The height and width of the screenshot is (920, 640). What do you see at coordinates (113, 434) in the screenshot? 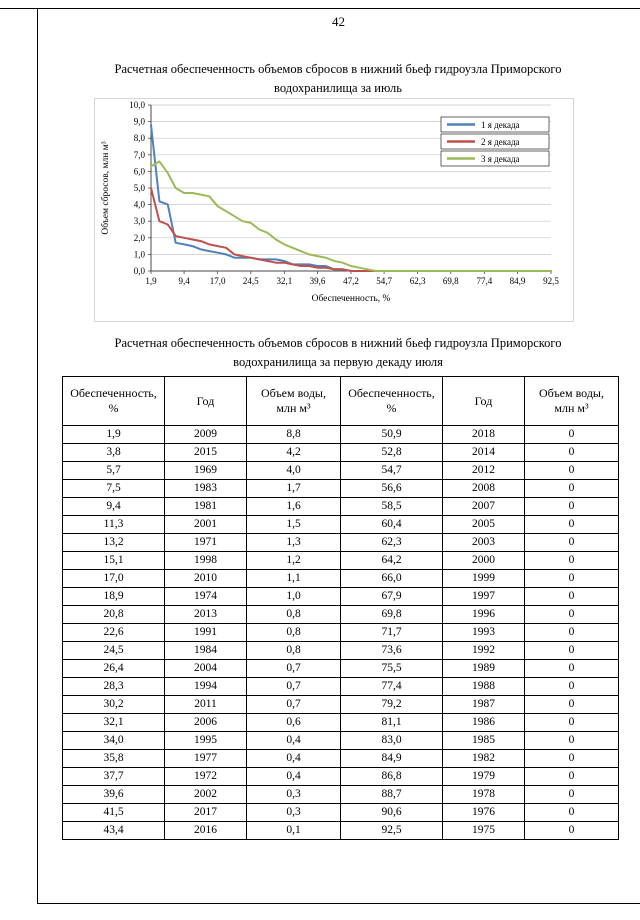
I see `table-cell: 1,9` at bounding box center [113, 434].